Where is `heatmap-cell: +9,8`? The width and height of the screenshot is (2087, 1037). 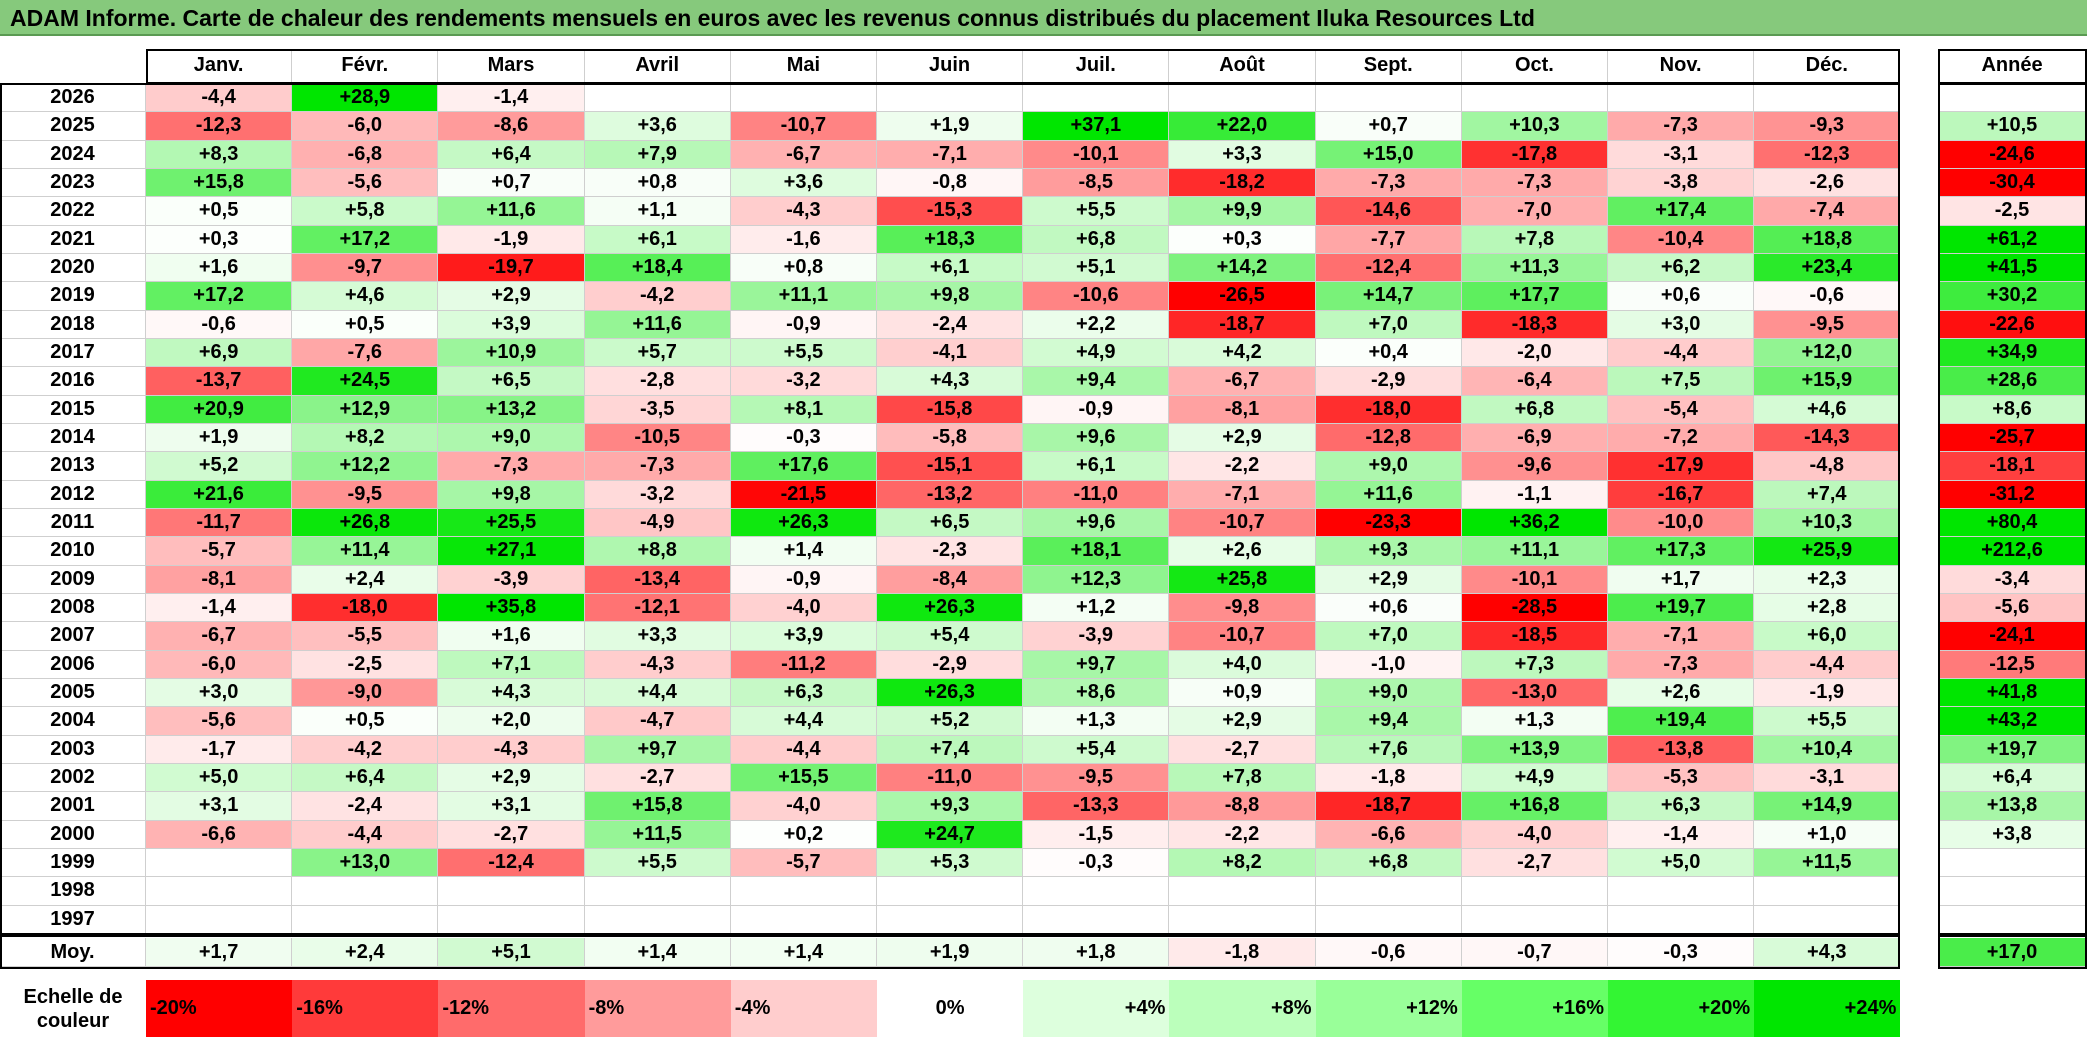 heatmap-cell: +9,8 is located at coordinates (511, 494).